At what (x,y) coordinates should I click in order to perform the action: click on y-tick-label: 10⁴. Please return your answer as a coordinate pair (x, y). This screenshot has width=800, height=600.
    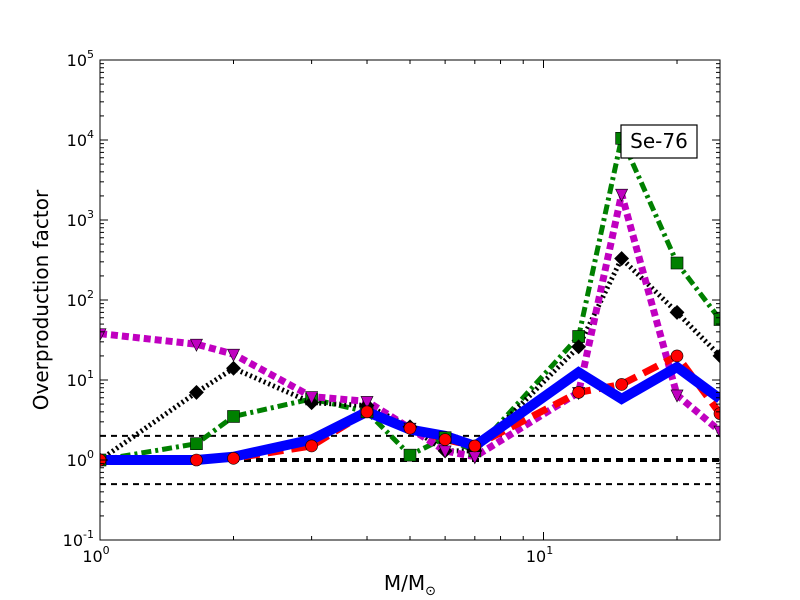
    Looking at the image, I should click on (80, 139).